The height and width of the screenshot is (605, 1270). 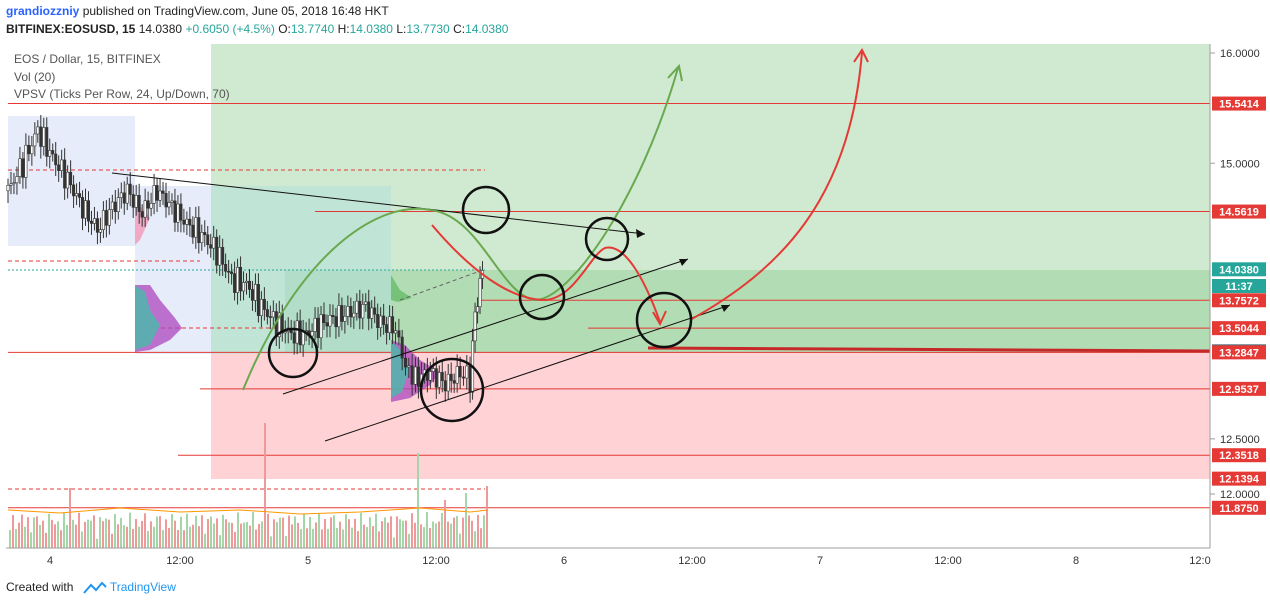 What do you see at coordinates (1240, 440) in the screenshot?
I see `y-tick-label: 12.5000` at bounding box center [1240, 440].